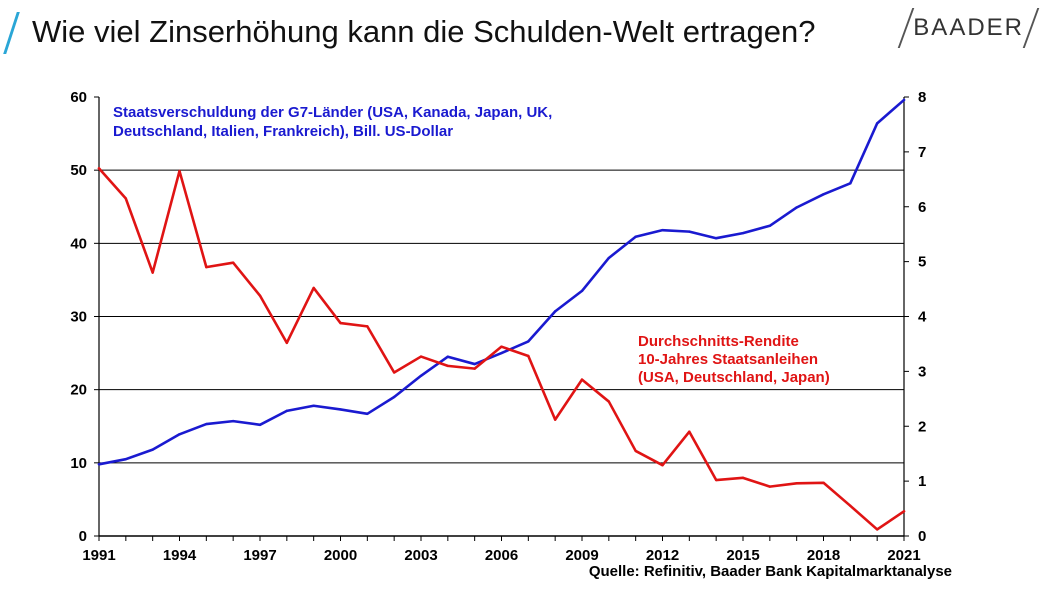  Describe the element at coordinates (78, 463) in the screenshot. I see `y-left-tick-label: 10` at that location.